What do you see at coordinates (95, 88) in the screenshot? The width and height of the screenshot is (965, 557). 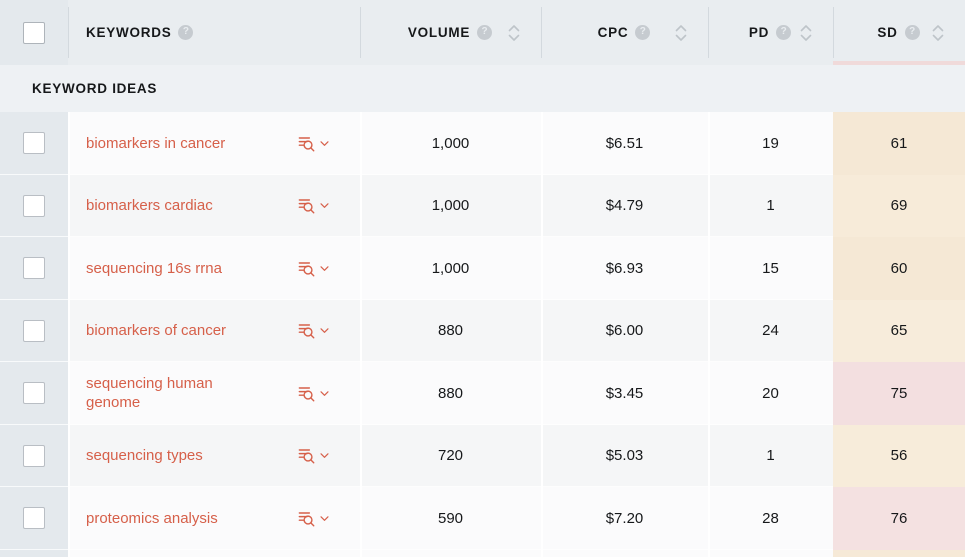 I see `section-title: KEYWORD IDEAS` at bounding box center [95, 88].